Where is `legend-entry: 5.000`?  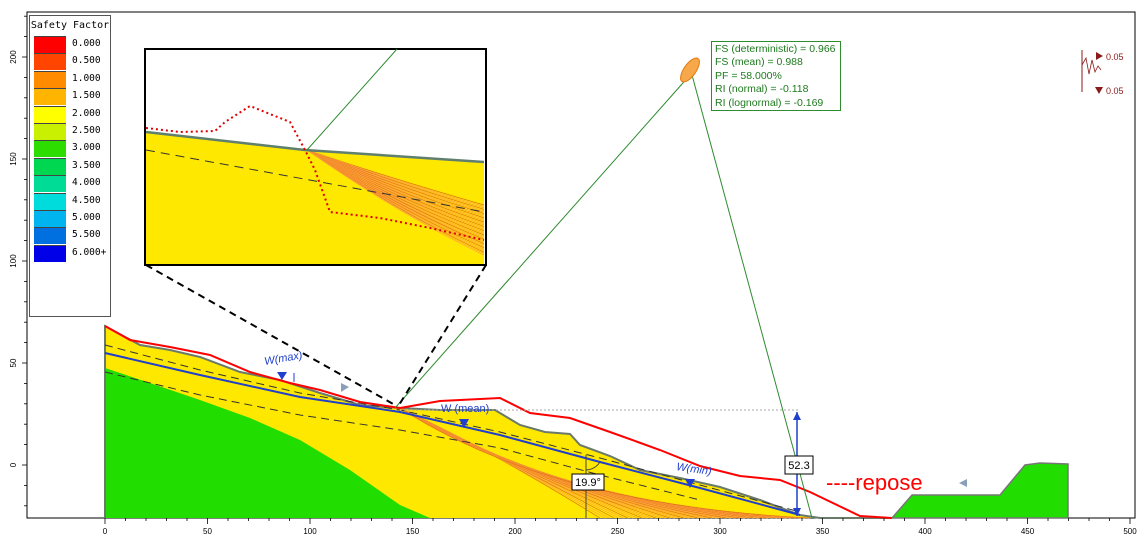 legend-entry: 5.000 is located at coordinates (71, 218).